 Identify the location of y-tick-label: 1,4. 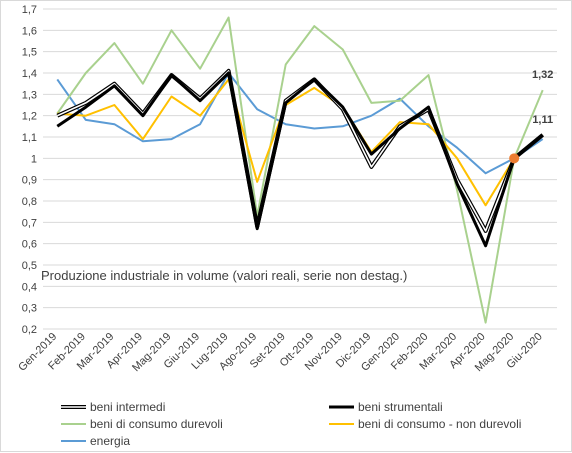
(29, 74).